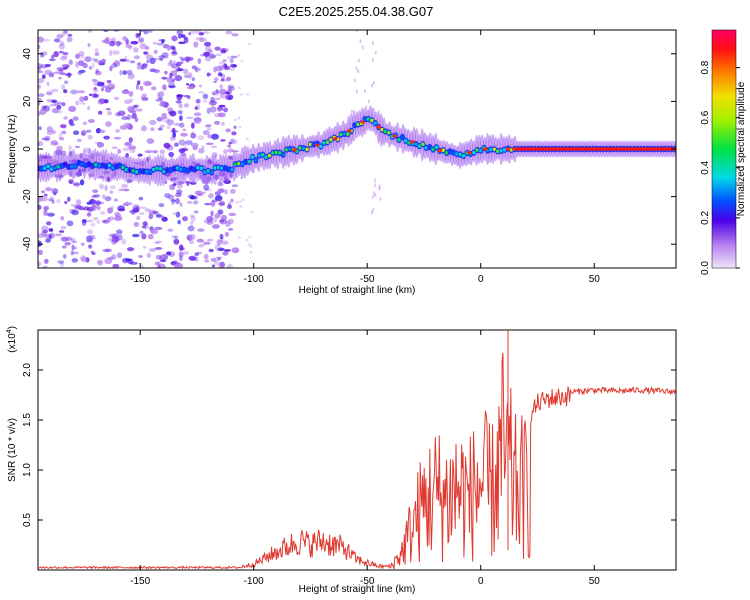 The height and width of the screenshot is (600, 750). I want to click on bottom-ytick-label: 1.5, so click(27, 420).